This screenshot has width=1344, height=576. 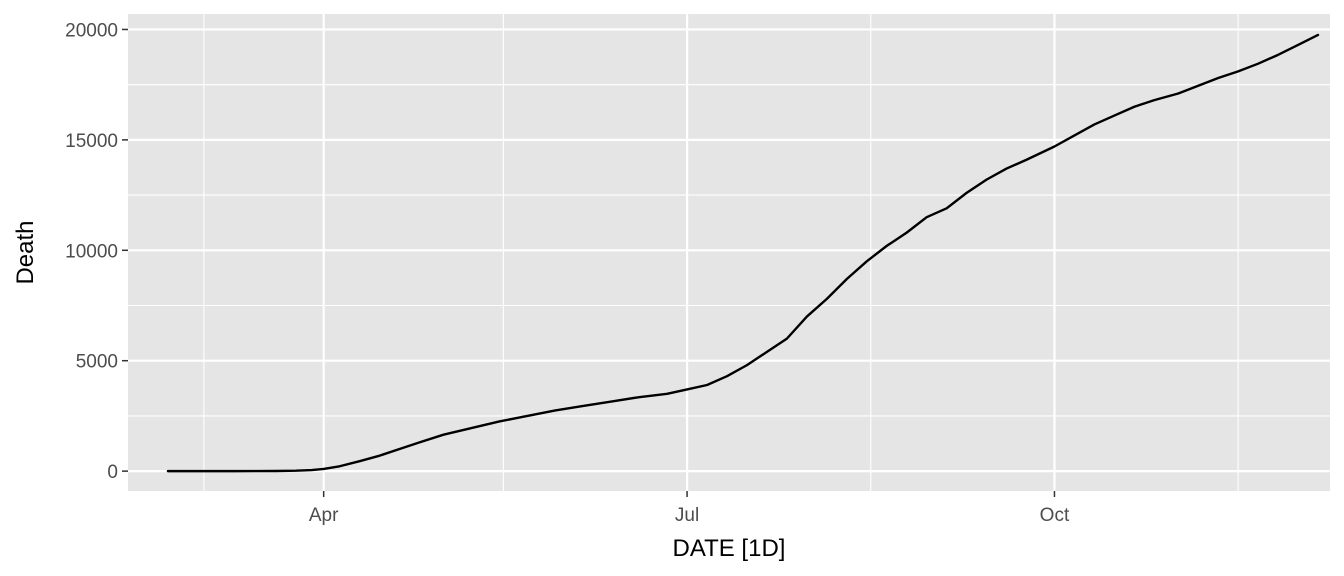 I want to click on y-tick-label: 15000, so click(x=91, y=141).